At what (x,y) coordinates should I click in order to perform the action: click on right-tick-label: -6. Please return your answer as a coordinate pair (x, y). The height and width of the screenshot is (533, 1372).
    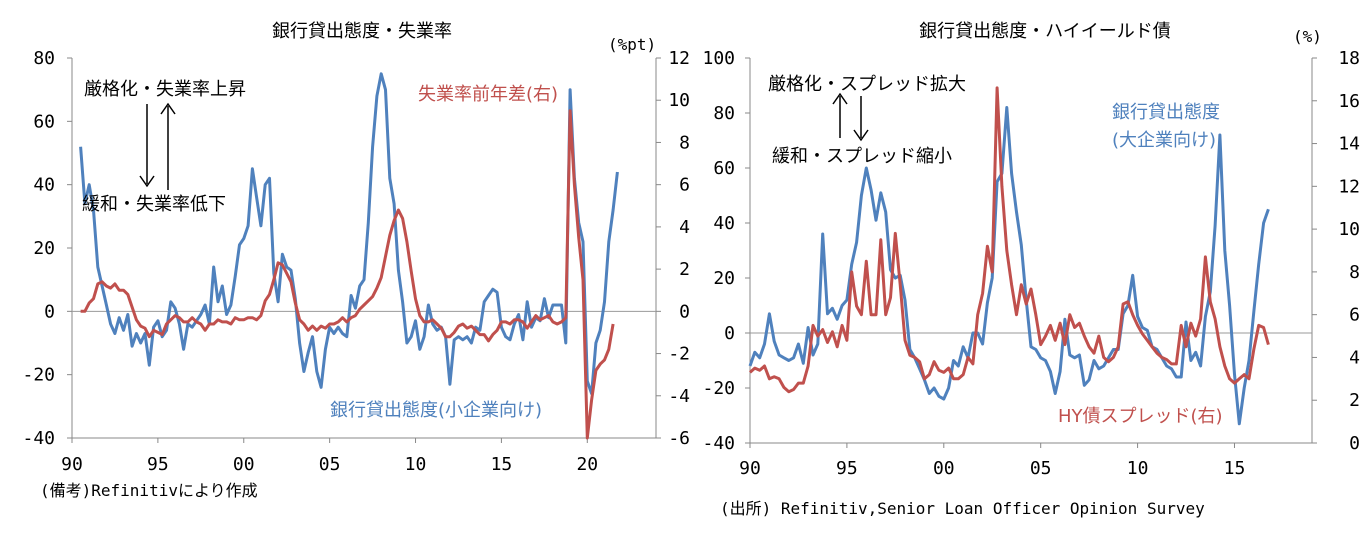
    Looking at the image, I should click on (679, 438).